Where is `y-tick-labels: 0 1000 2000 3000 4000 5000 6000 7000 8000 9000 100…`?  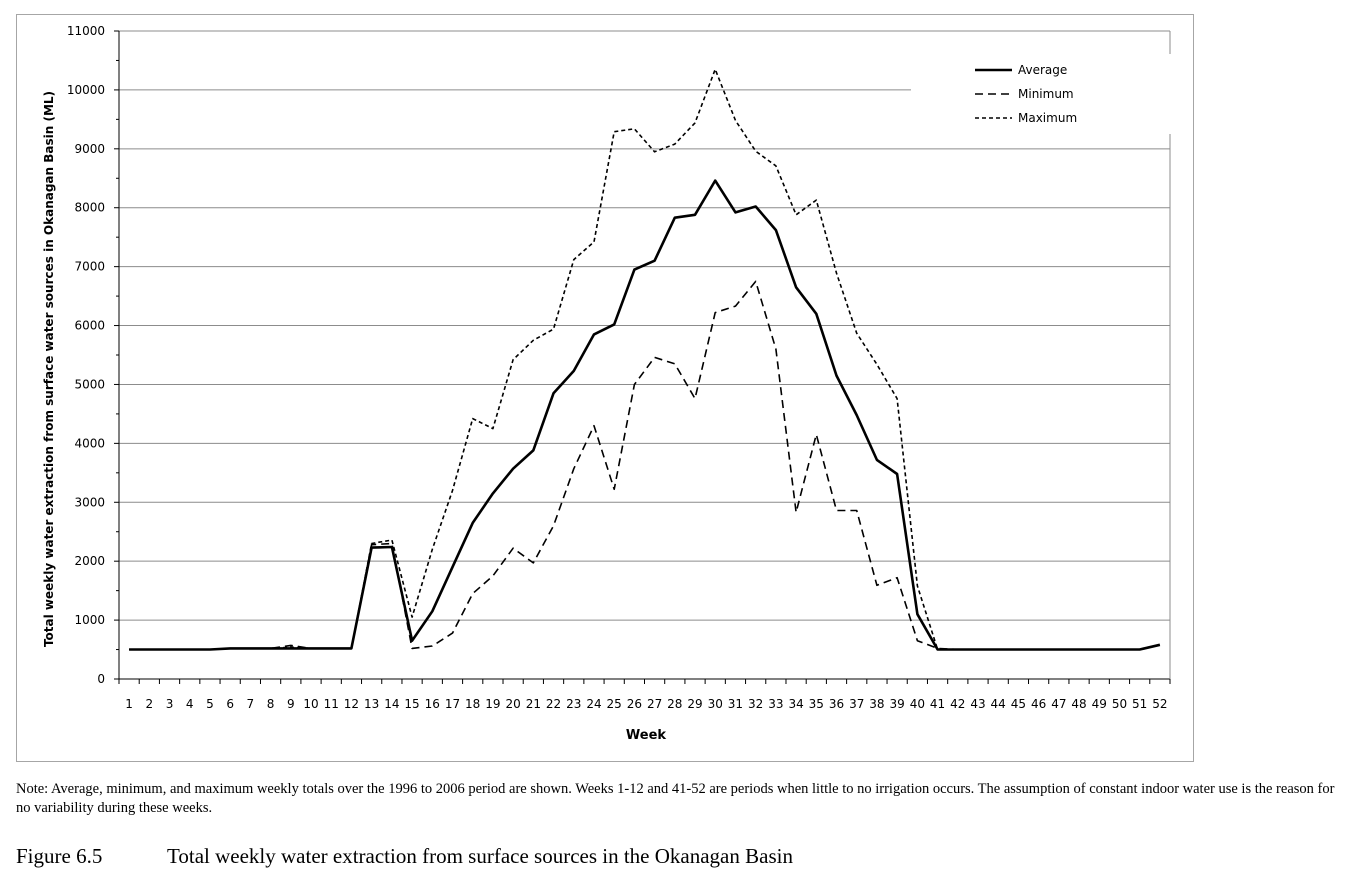 y-tick-labels: 0 1000 2000 3000 4000 5000 6000 7000 8000 9000 100… is located at coordinates (86, 355).